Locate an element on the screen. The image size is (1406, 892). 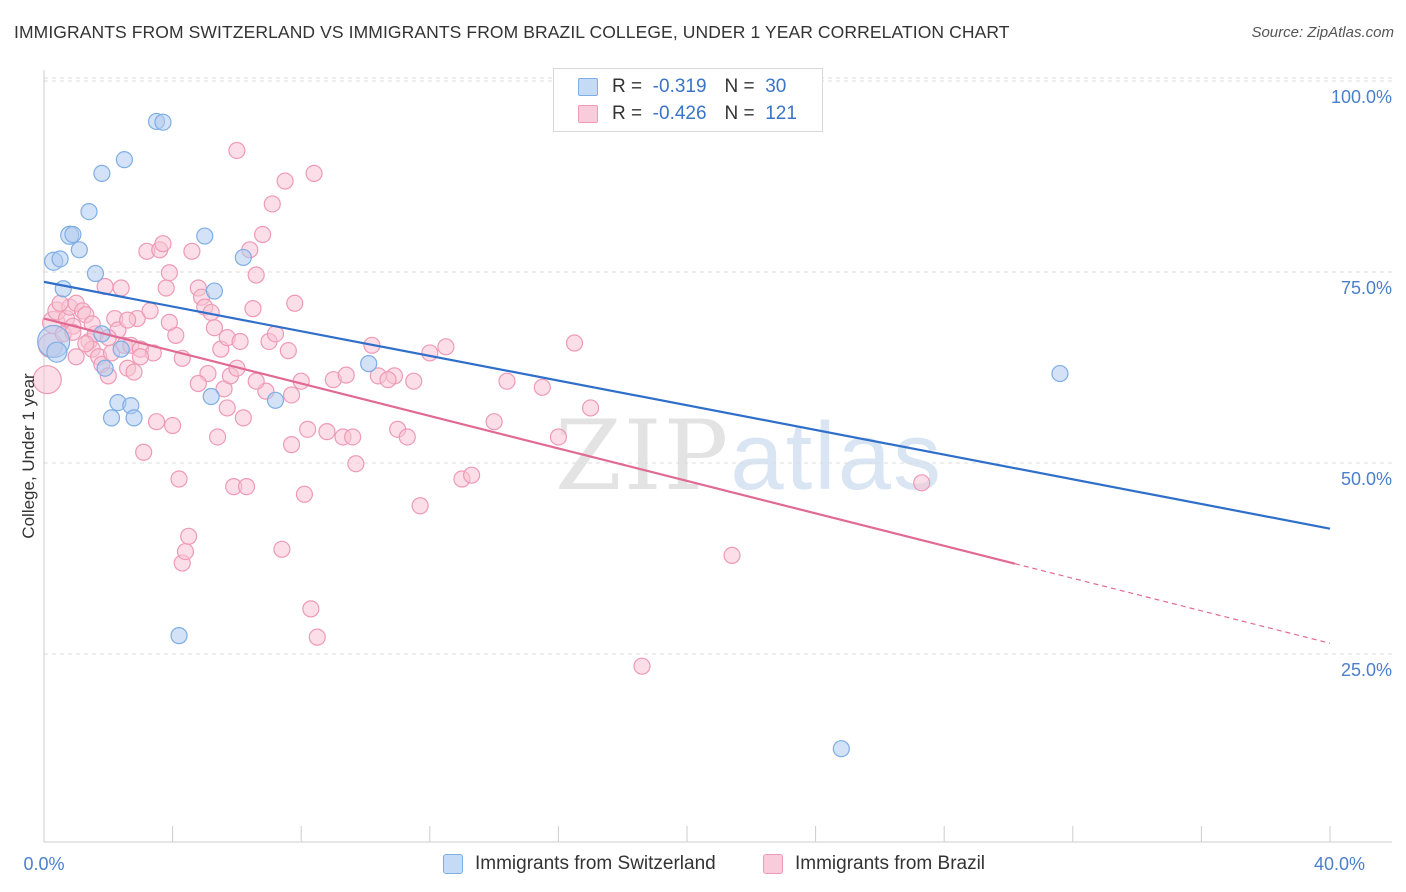
bottom-legend-switzerland: Immigrants from Switzerland is located at coordinates (579, 864).